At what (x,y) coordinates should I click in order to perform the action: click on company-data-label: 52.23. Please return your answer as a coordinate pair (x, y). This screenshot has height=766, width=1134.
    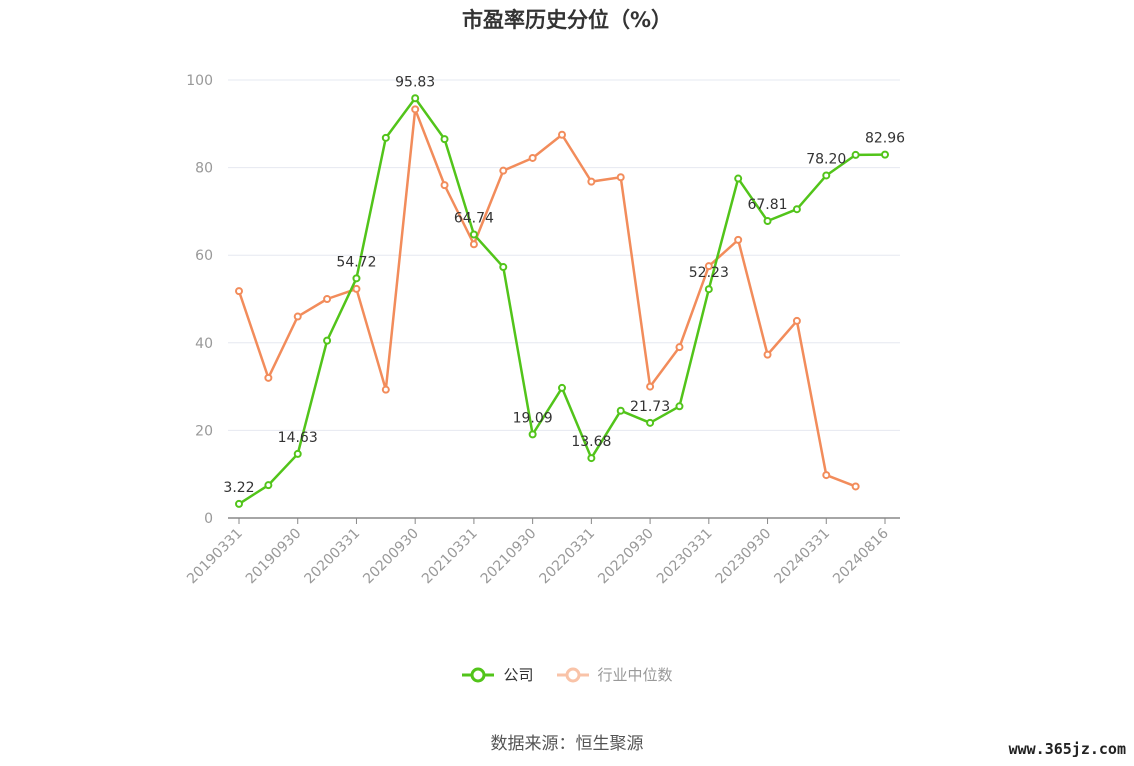
    Looking at the image, I should click on (709, 273).